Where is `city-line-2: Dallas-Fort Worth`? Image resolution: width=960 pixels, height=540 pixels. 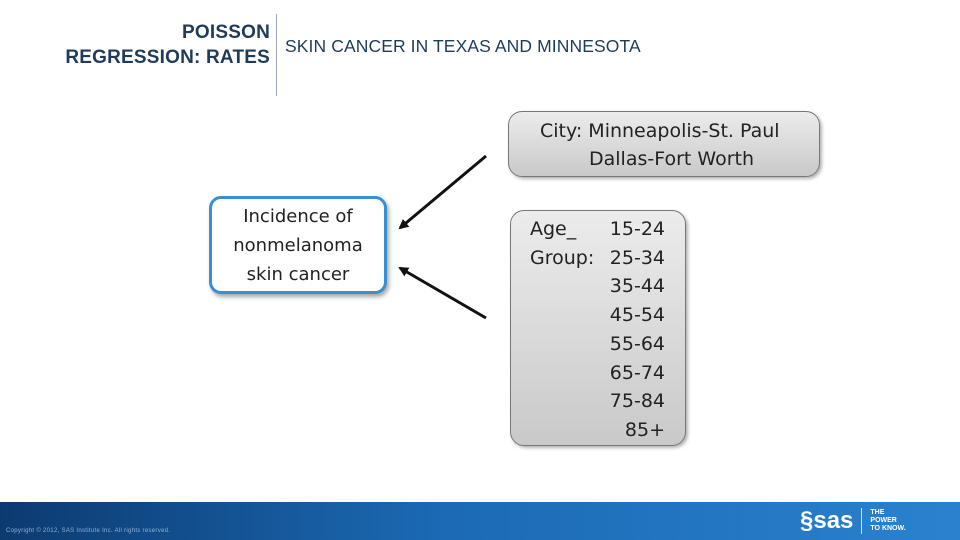 city-line-2: Dallas-Fort Worth is located at coordinates (672, 159).